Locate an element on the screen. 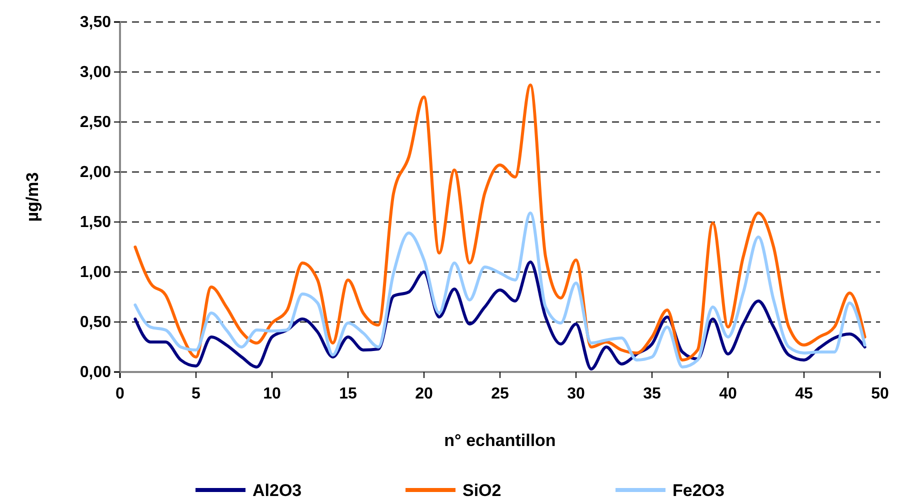 Image resolution: width=901 pixels, height=499 pixels. x-tick-label: 25 is located at coordinates (500, 394).